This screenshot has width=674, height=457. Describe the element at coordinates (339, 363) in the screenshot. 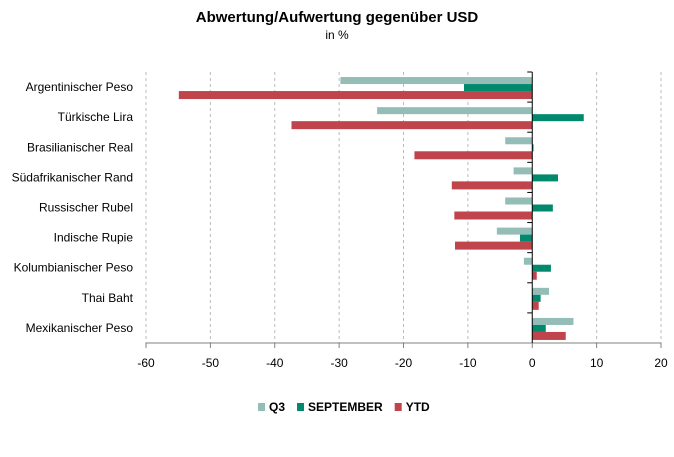

I see `x-tick-label: -30` at that location.